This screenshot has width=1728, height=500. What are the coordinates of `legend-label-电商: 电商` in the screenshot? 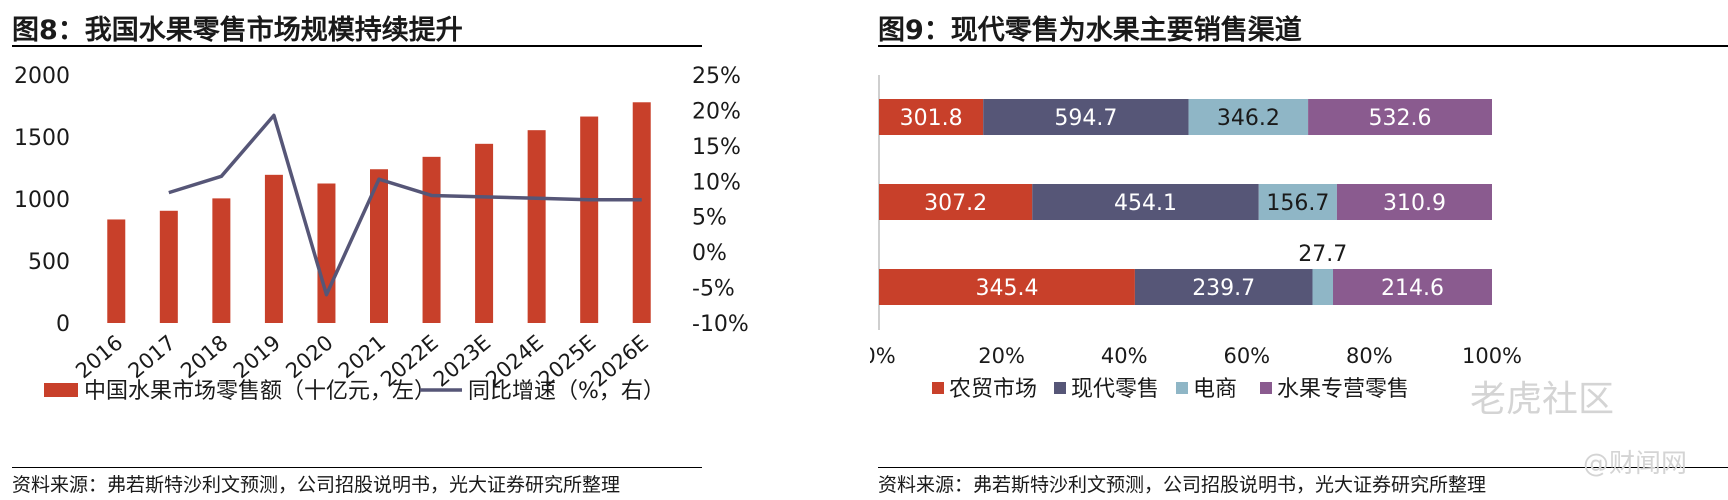 It's located at (1215, 389).